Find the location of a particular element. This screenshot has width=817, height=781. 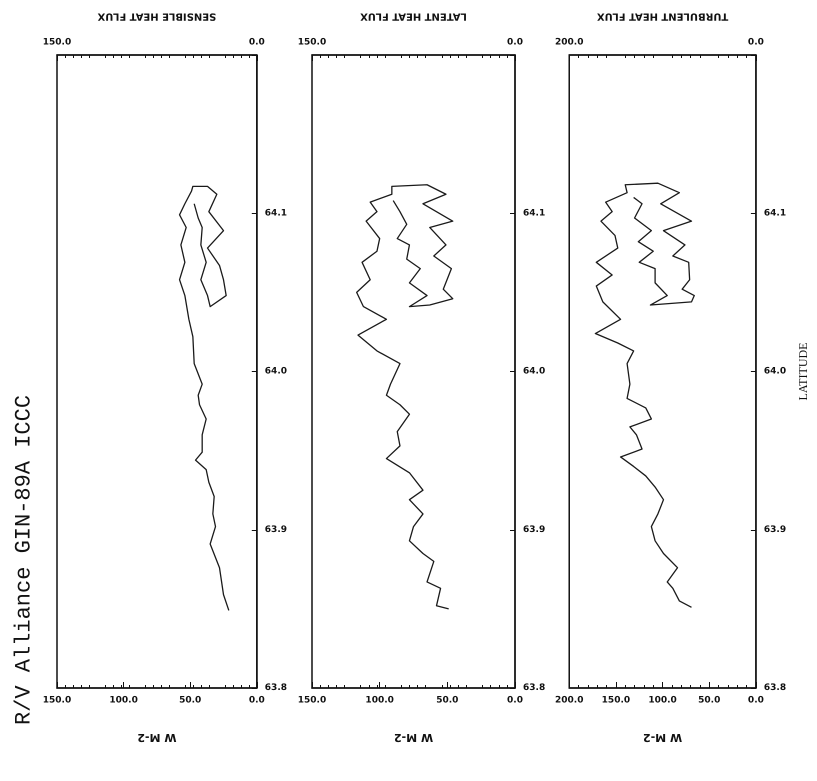

x2-tick-label: 200.0 is located at coordinates (569, 43).